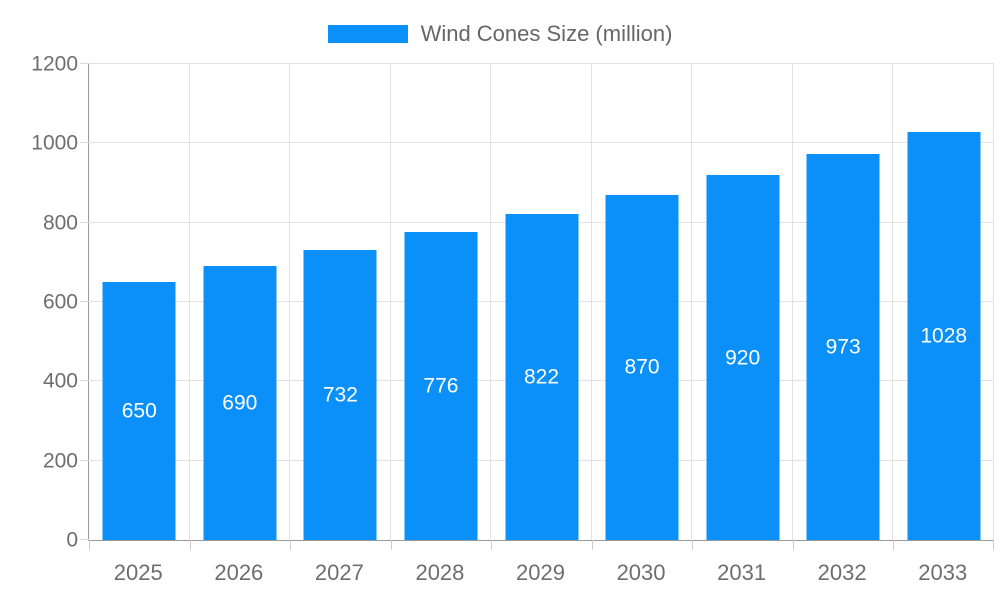 The image size is (1000, 600). I want to click on y-axis: 0 200 400 600 800 1000 1200, so click(44, 302).